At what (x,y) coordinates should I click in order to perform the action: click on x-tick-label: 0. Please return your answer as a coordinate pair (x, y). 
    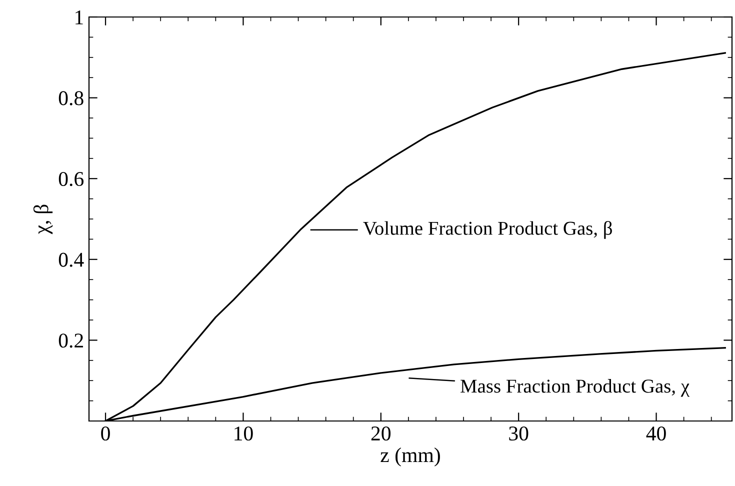
    Looking at the image, I should click on (105, 433).